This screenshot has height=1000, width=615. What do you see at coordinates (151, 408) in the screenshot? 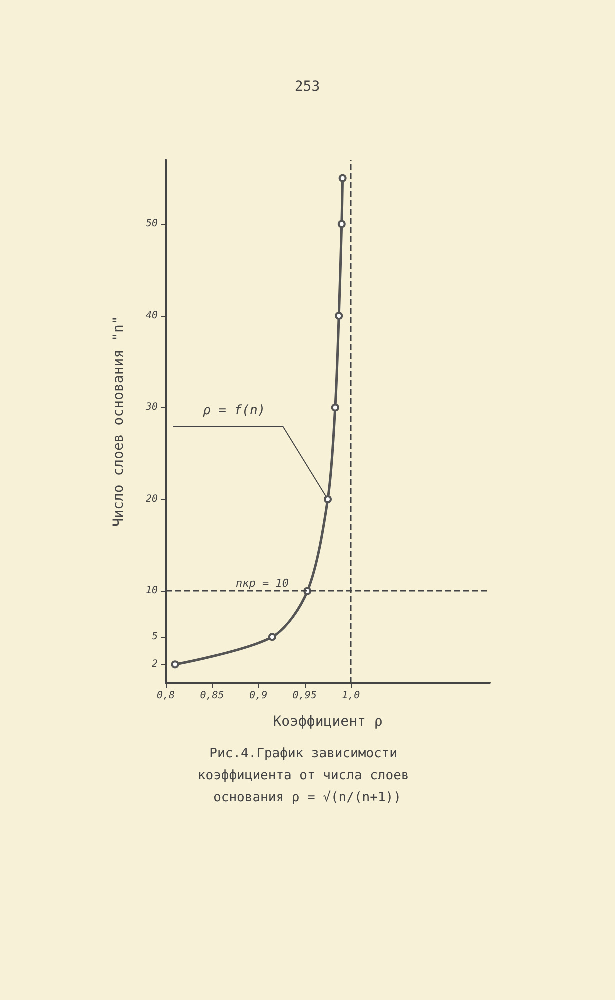
I see `y-tick-label: 30` at bounding box center [151, 408].